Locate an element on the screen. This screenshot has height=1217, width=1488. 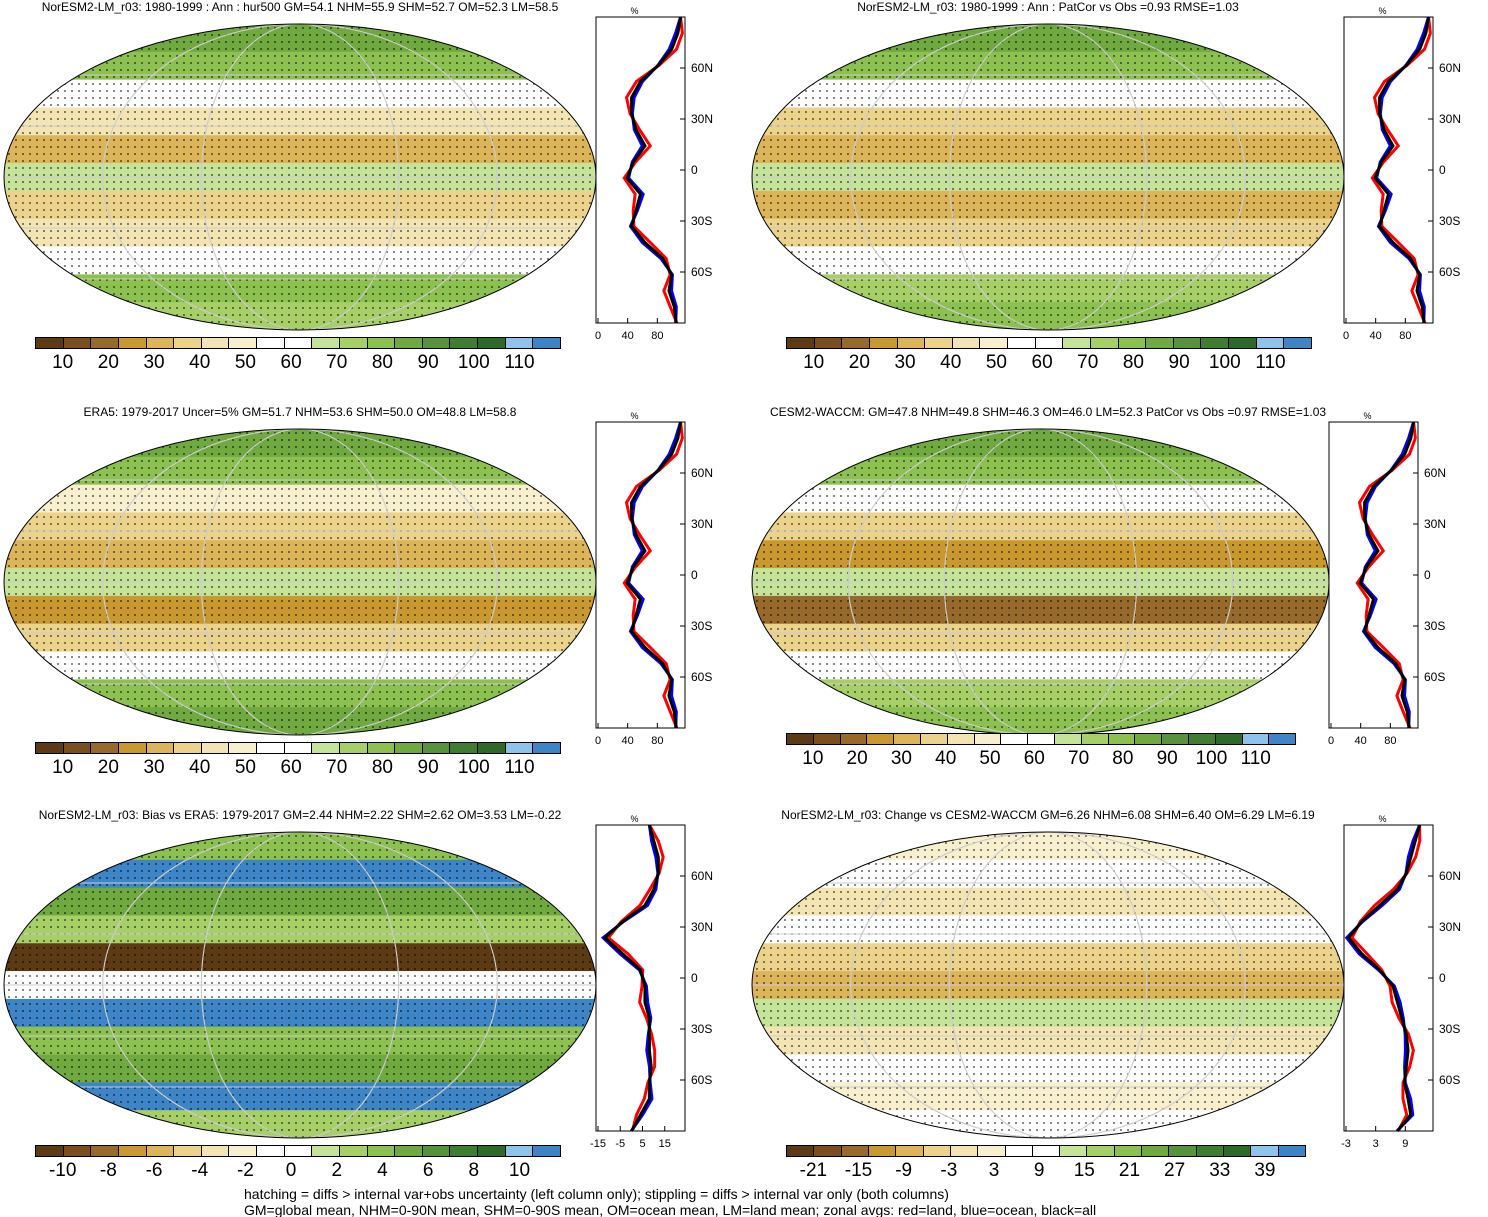
colorbar-label: 8 is located at coordinates (474, 1170).